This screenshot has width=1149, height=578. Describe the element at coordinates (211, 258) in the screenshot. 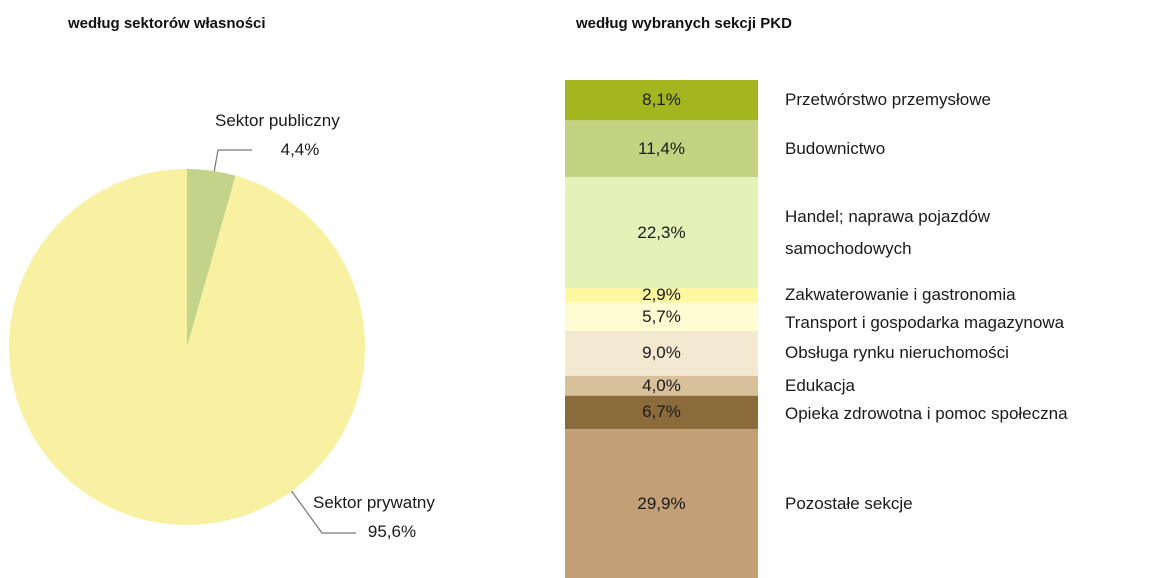

I see `pie-slice` at that location.